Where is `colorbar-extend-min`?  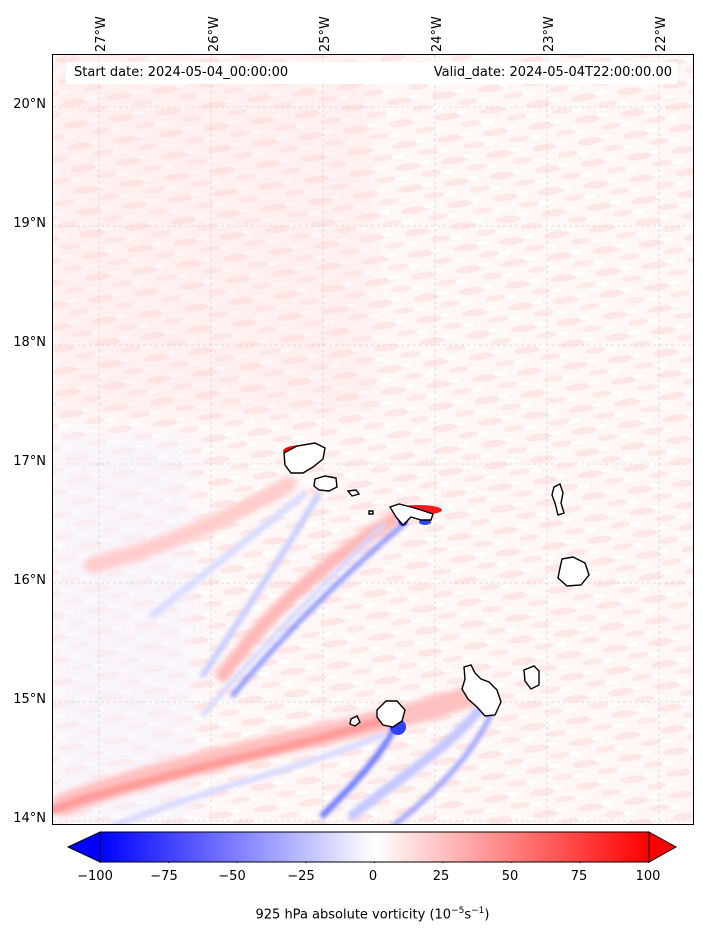
colorbar-extend-min is located at coordinates (83, 847).